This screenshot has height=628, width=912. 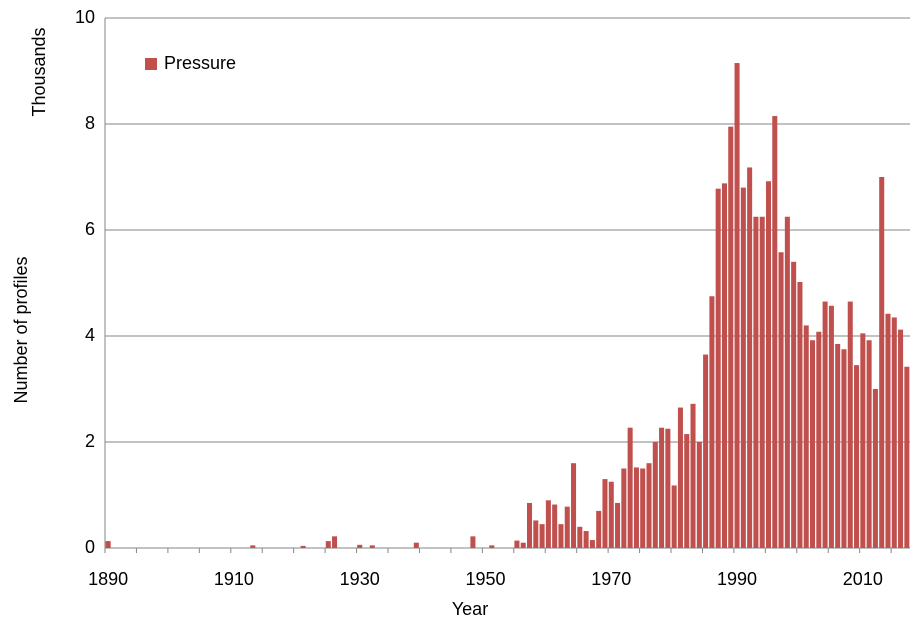 What do you see at coordinates (90, 123) in the screenshot?
I see `y-tick-label: 8` at bounding box center [90, 123].